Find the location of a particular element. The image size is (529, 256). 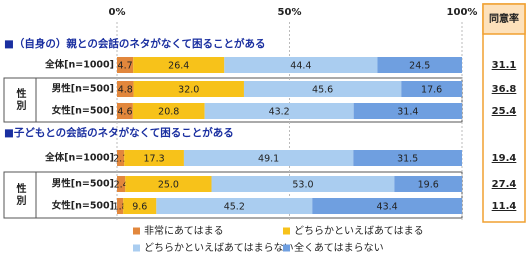

value-label: 45.6 is located at coordinates (322, 90).